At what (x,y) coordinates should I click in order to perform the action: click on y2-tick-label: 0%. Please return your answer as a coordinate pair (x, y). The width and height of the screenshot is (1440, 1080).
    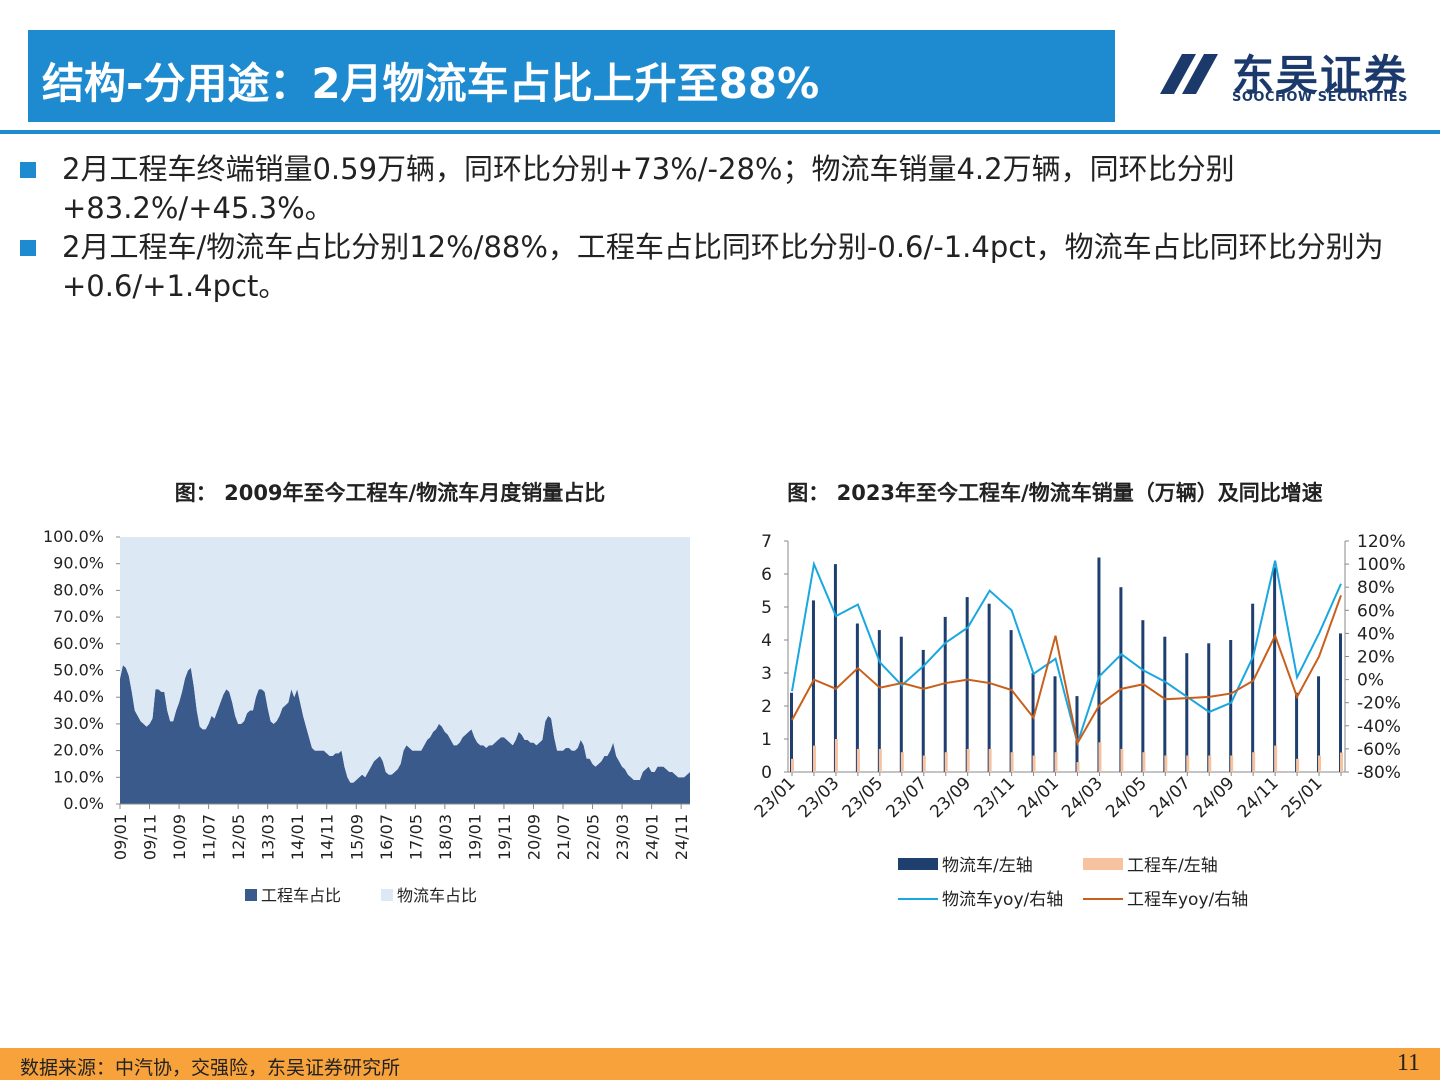
    Looking at the image, I should click on (1370, 681).